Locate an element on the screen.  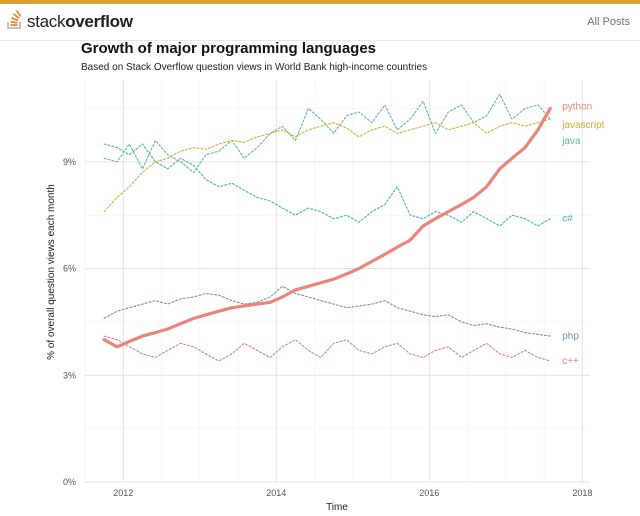
x-tick-label: 2018 is located at coordinates (582, 493).